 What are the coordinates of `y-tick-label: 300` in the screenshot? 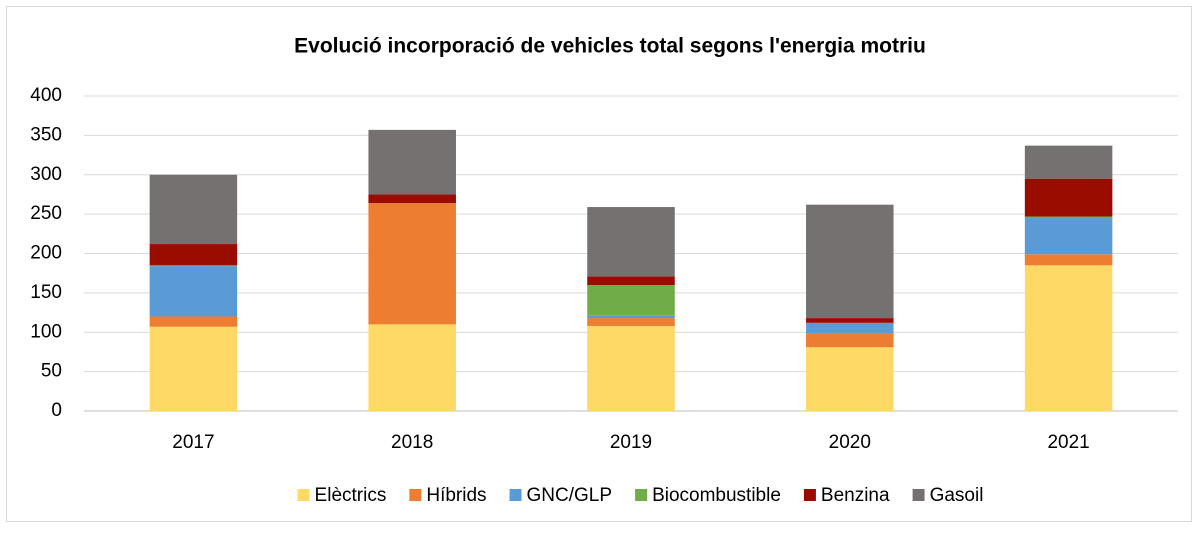 It's located at (46, 174).